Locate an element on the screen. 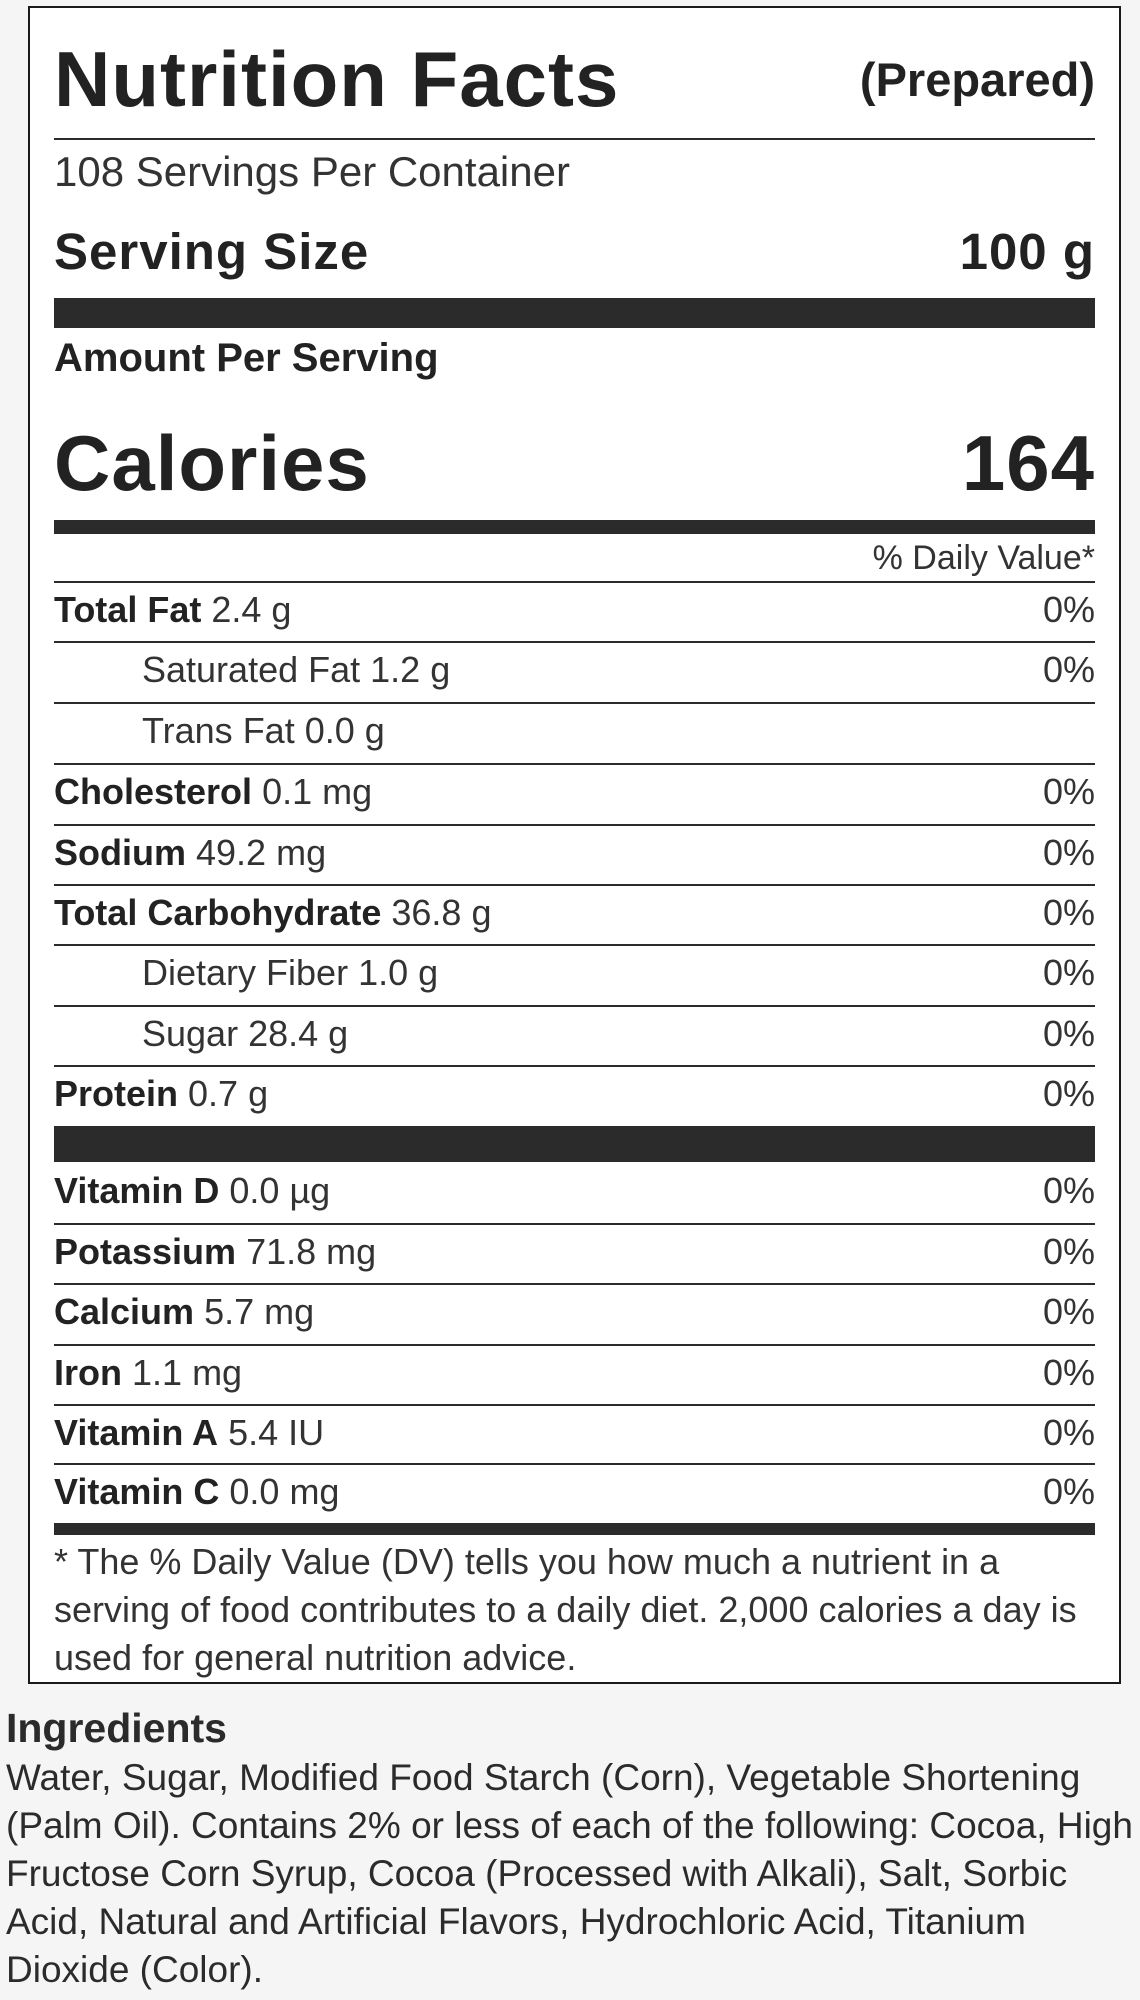 The height and width of the screenshot is (2000, 1140). nutrient-amount: 0.0 mg is located at coordinates (284, 1491).